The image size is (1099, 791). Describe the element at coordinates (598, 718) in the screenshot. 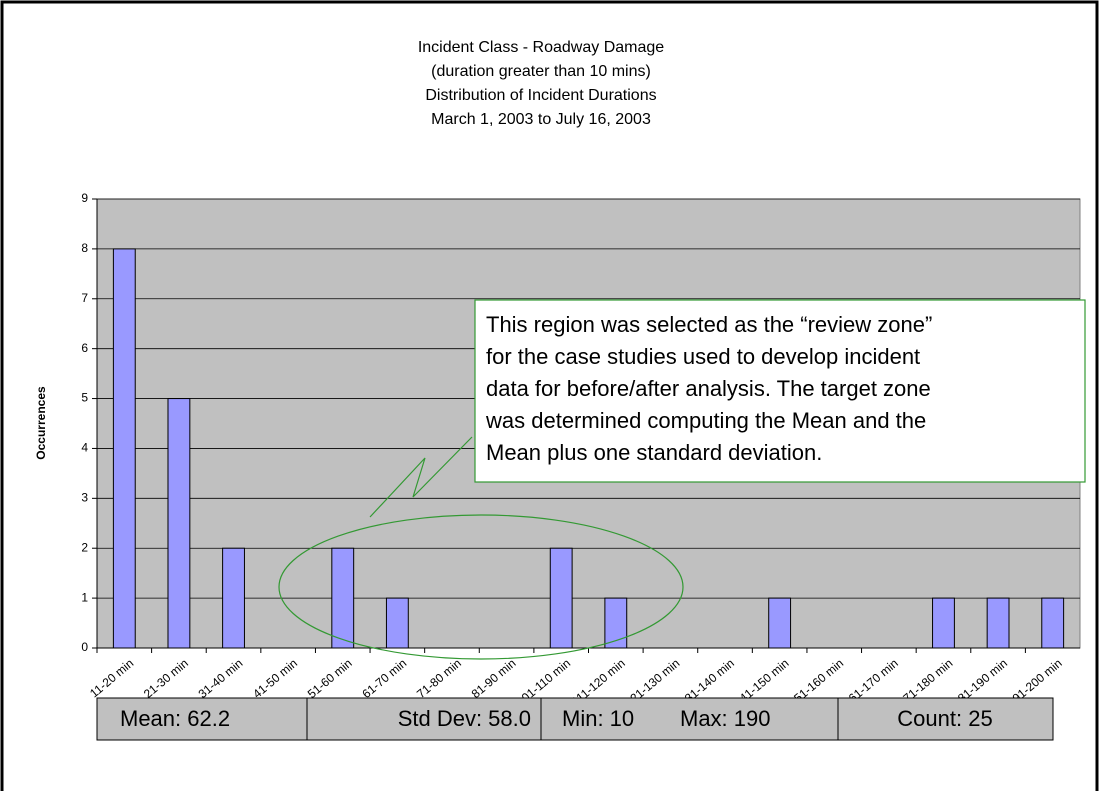

I see `stat-min: Min: 10` at that location.